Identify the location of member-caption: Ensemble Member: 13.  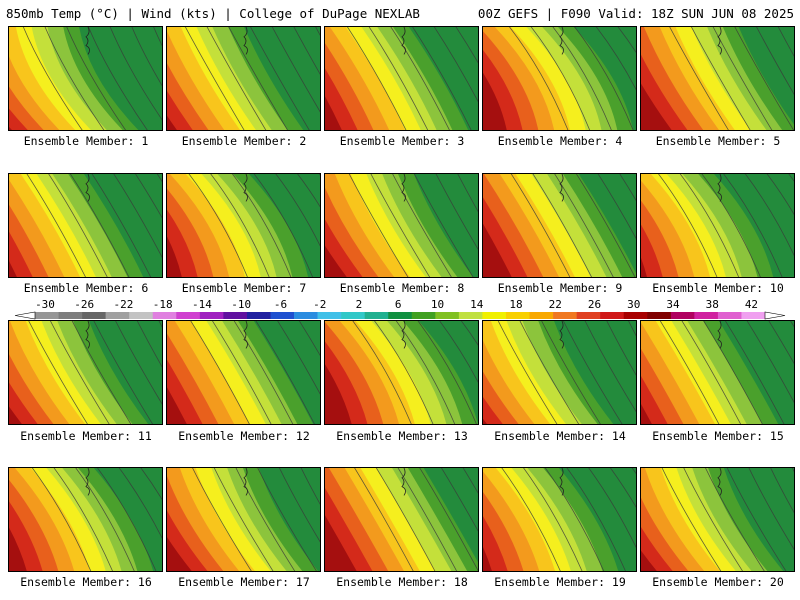
(402, 436).